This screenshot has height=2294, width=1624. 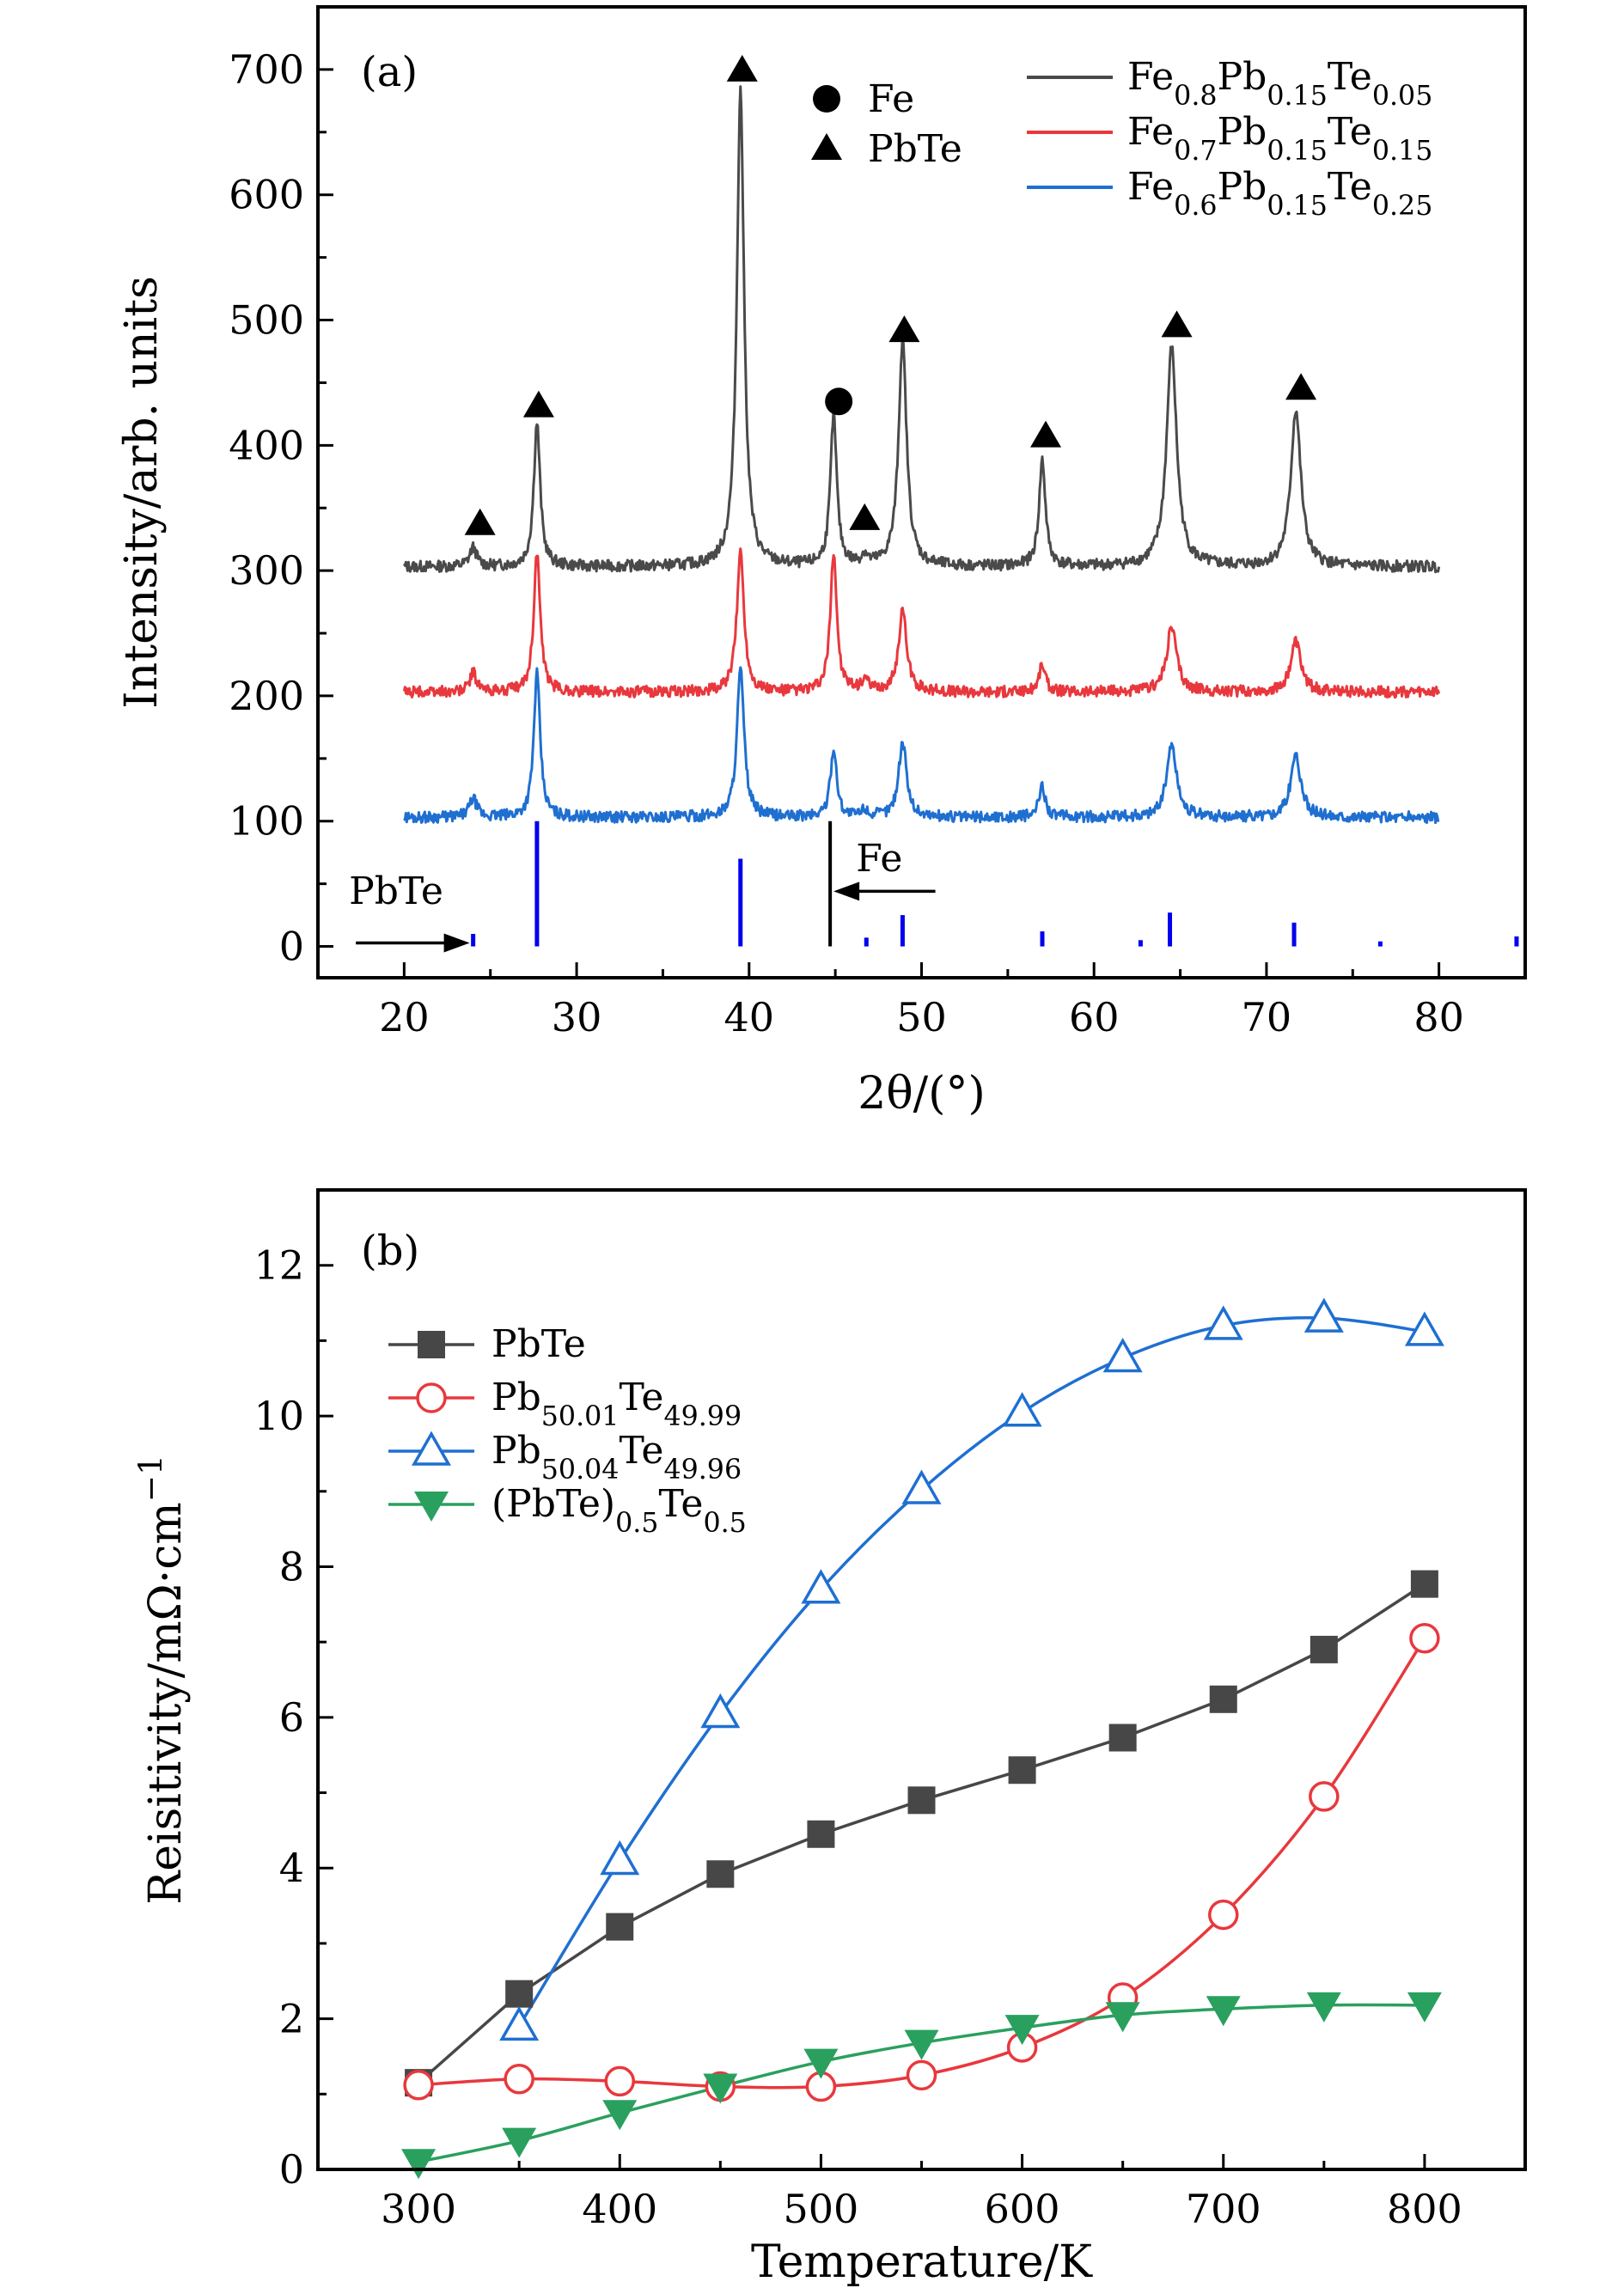 I want to click on fe-legend-label: Fe, so click(x=891, y=99).